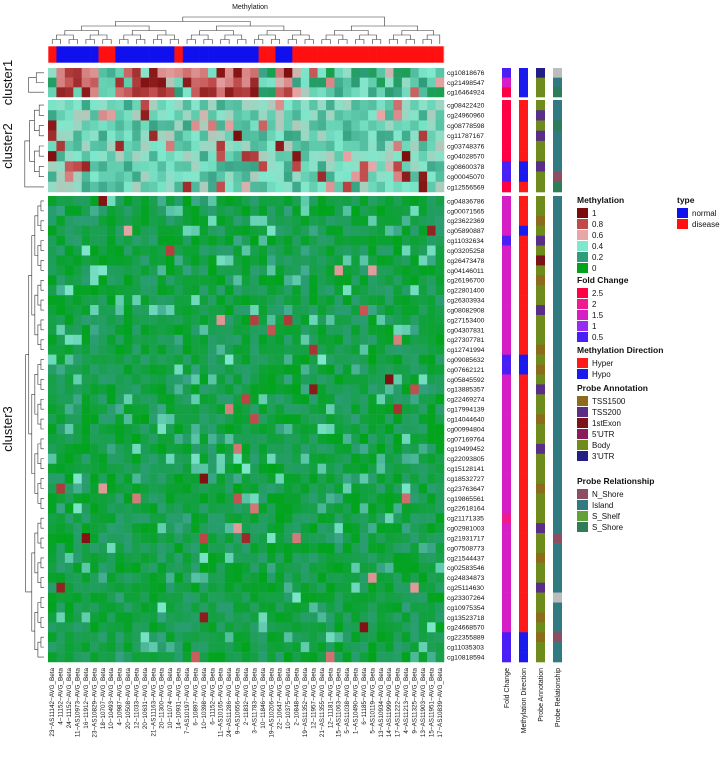 The width and height of the screenshot is (728, 768). What do you see at coordinates (372, 701) in the screenshot?
I see `column-label: 5−AS10119−AVG_Beta` at bounding box center [372, 701].